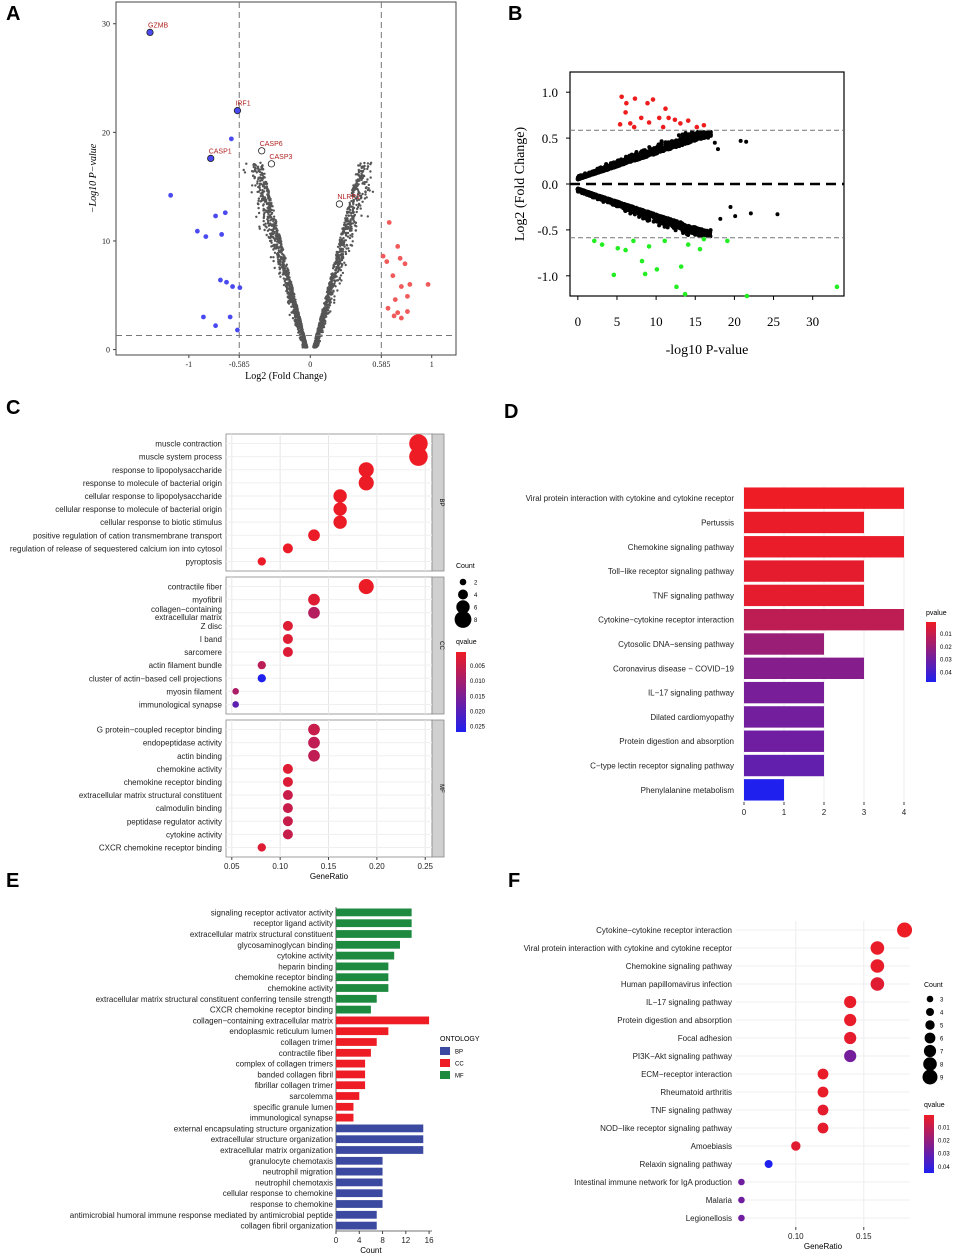  Describe the element at coordinates (478, 727) in the screenshot. I see `q-legend-label: 0.025` at that location.